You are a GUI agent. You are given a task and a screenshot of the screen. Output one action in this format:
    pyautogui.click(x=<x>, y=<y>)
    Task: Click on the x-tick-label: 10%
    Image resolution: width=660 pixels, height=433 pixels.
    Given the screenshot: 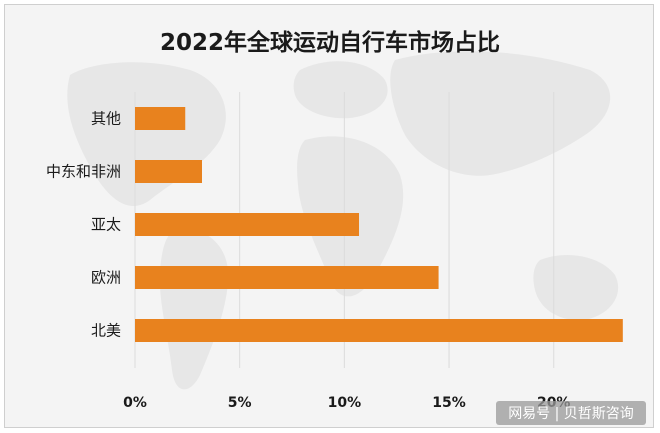 What is the action you would take?
    pyautogui.click(x=345, y=403)
    